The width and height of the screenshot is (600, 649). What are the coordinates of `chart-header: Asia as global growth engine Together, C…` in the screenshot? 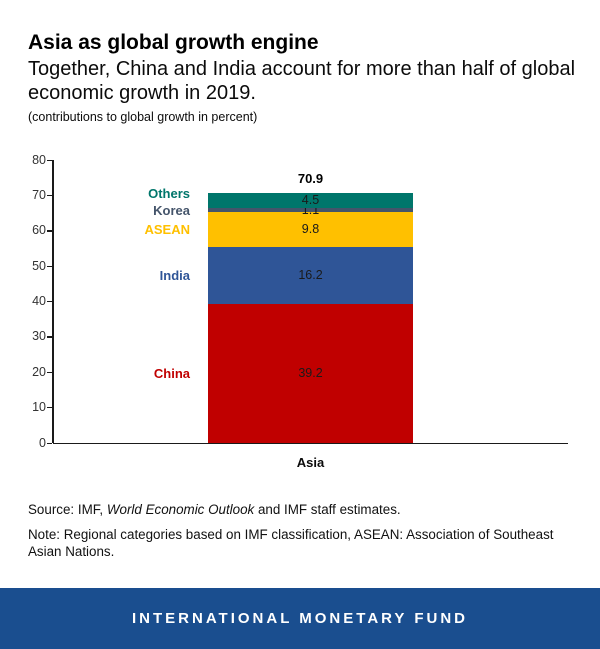 It's located at (304, 77).